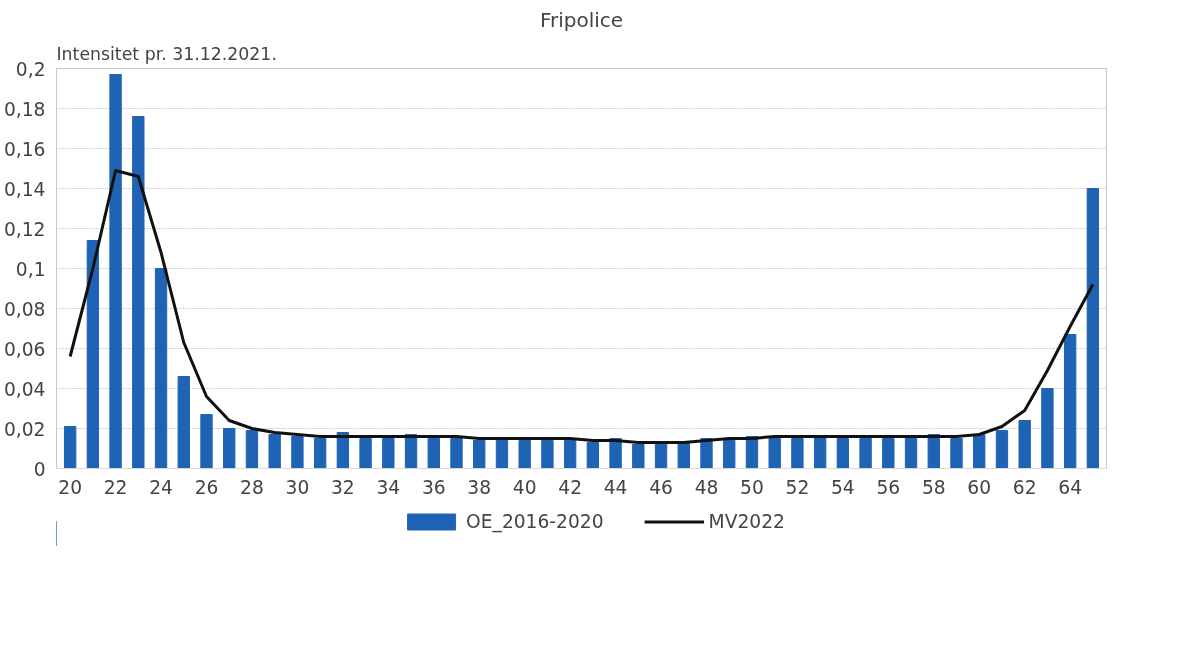 Image resolution: width=1188 pixels, height=671 pixels. What do you see at coordinates (842, 487) in the screenshot?
I see `x-tick-label: 54` at bounding box center [842, 487].